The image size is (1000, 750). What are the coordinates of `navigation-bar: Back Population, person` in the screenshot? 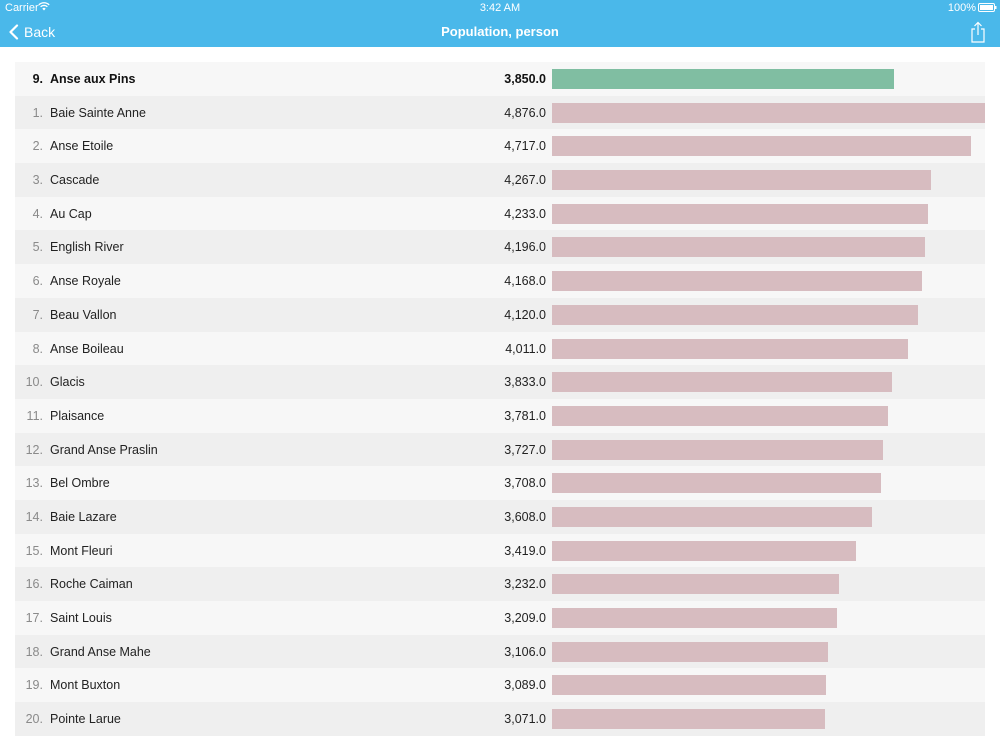 It's located at (500, 31).